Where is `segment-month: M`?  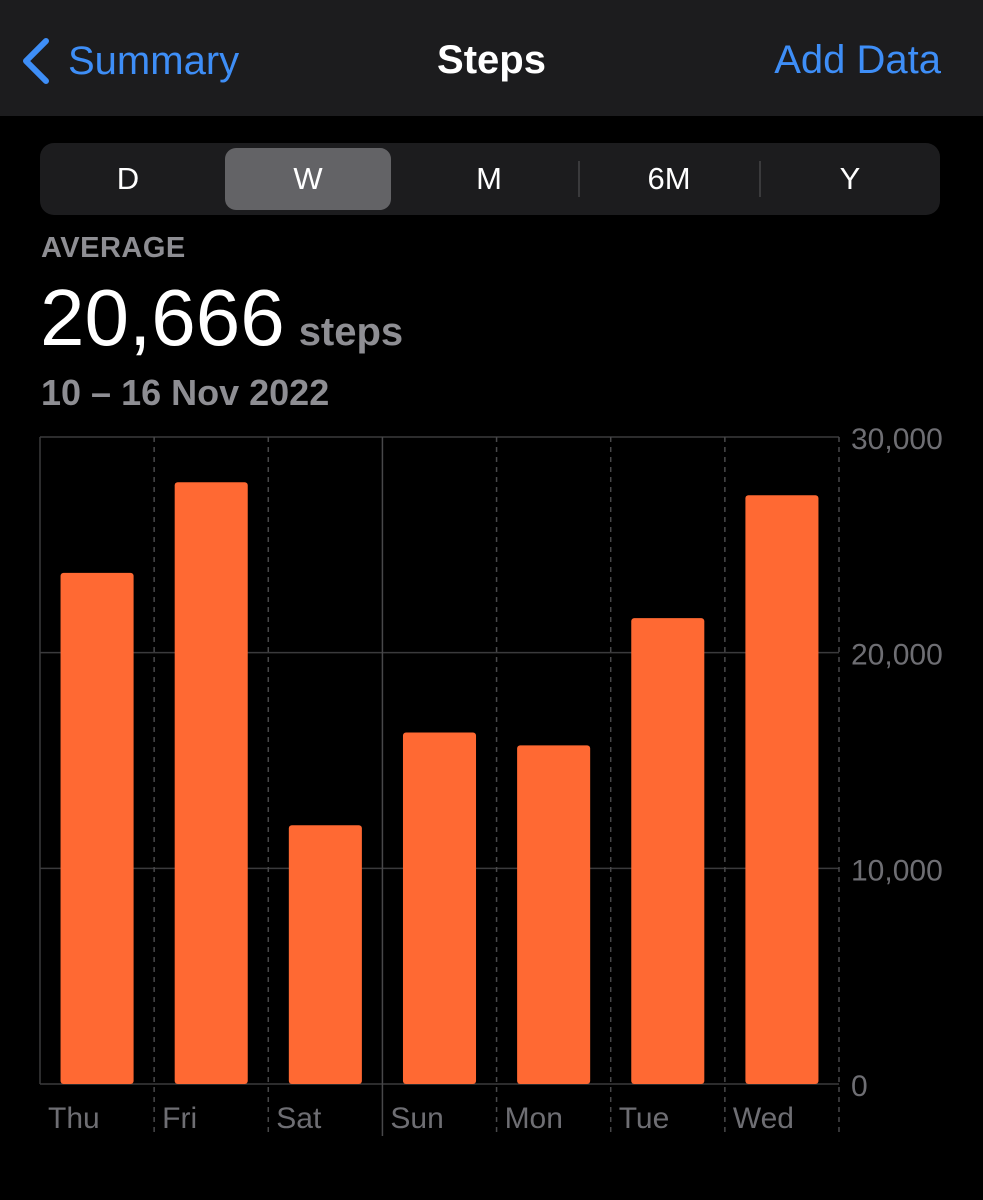
segment-month: M is located at coordinates (489, 178).